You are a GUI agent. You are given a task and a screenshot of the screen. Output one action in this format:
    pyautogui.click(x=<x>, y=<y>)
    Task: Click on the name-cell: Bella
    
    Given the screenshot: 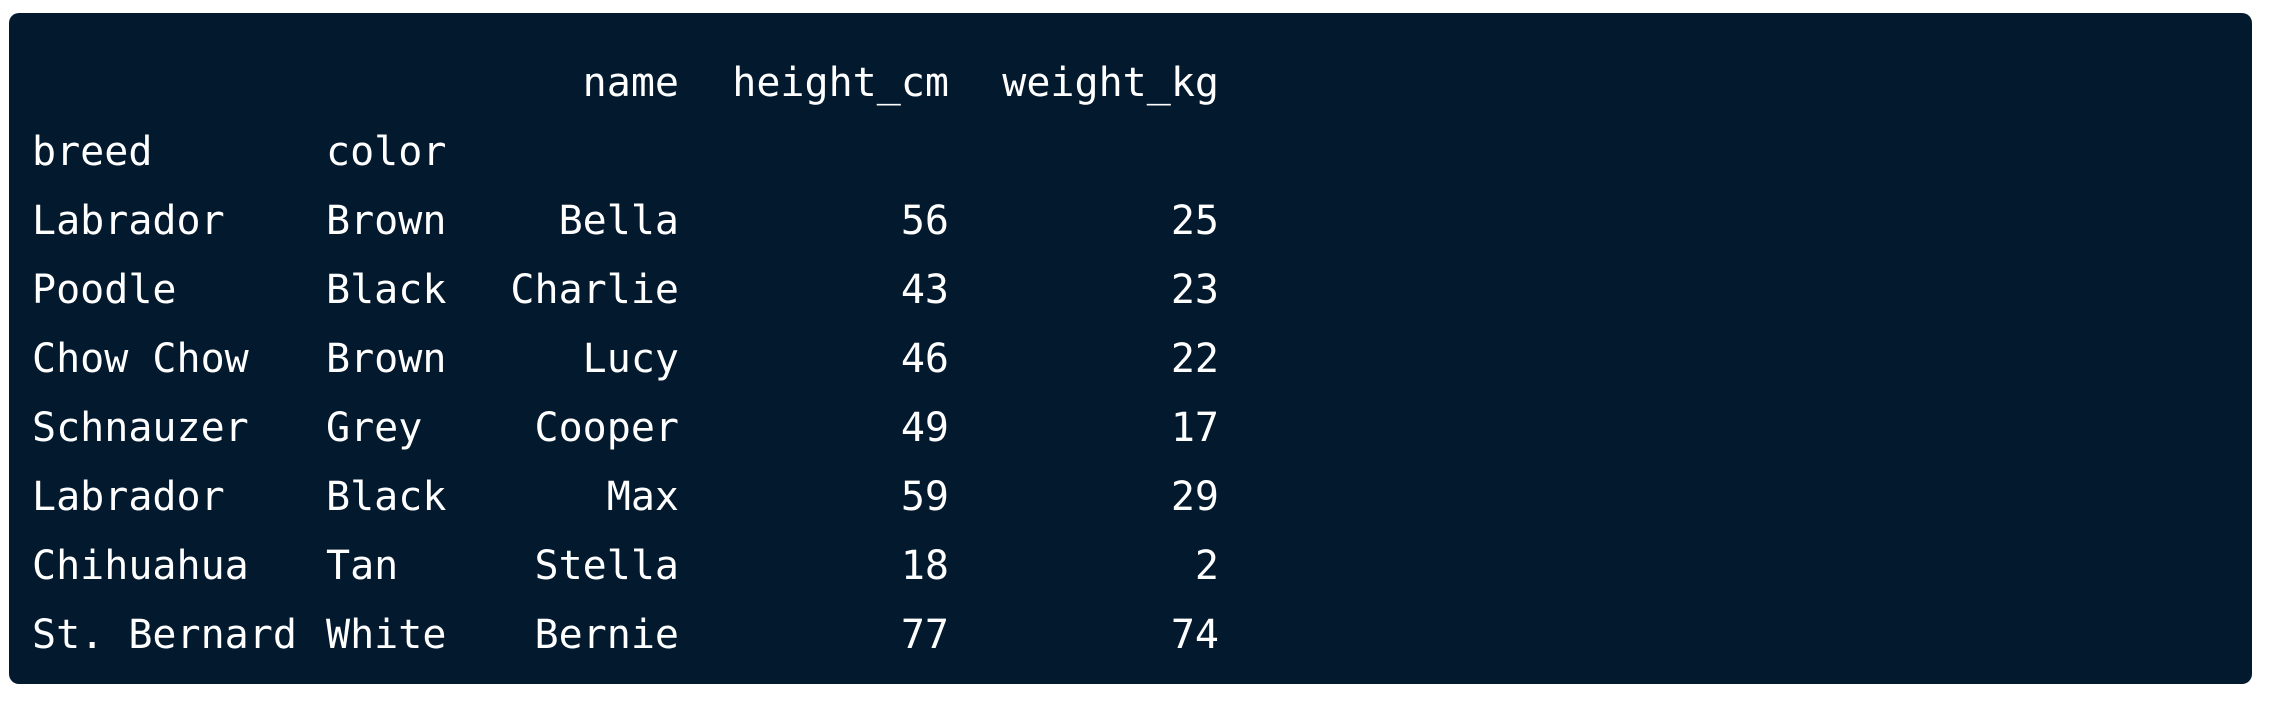 What is the action you would take?
    pyautogui.click(x=618, y=221)
    